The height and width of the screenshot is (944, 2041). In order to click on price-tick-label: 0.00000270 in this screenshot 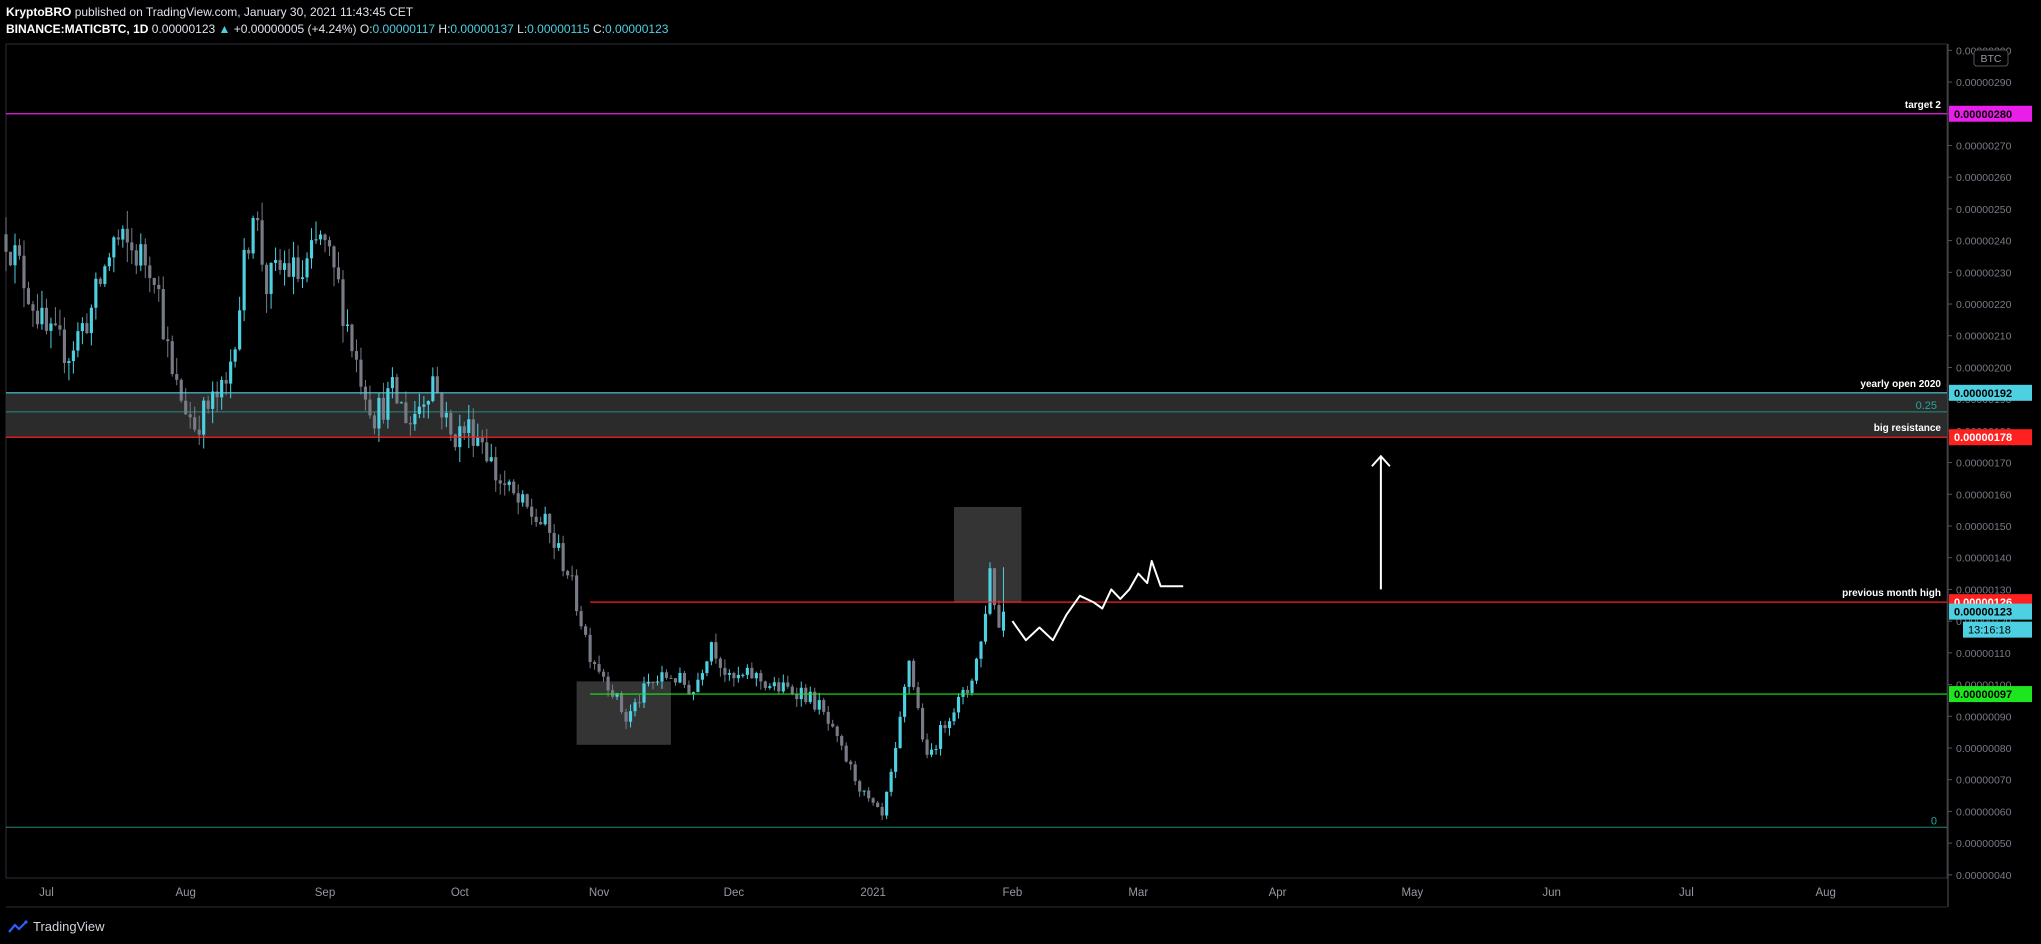, I will do `click(1984, 146)`.